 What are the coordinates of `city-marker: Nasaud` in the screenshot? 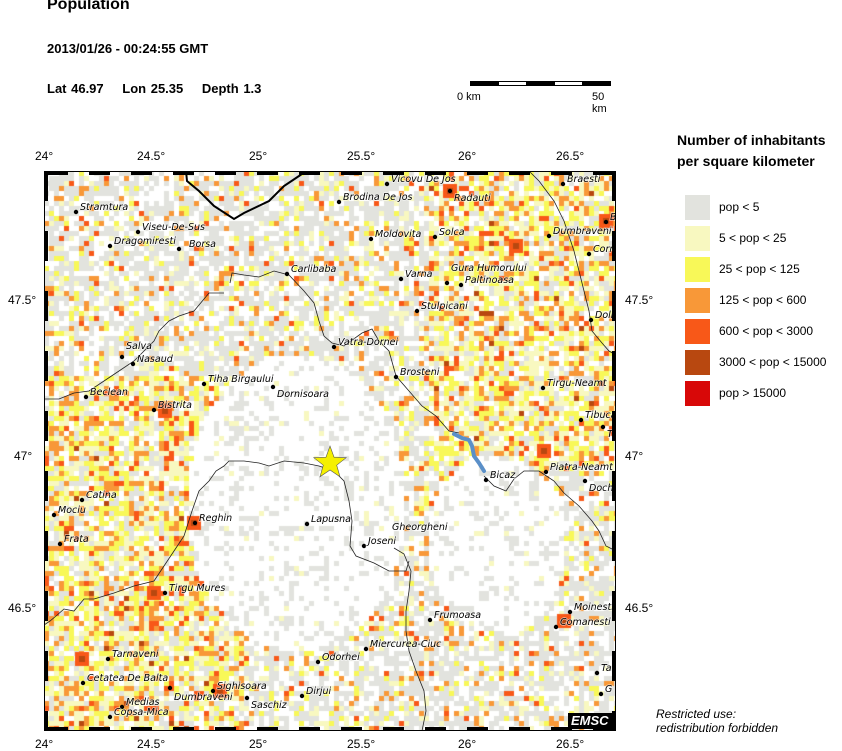 It's located at (152, 360).